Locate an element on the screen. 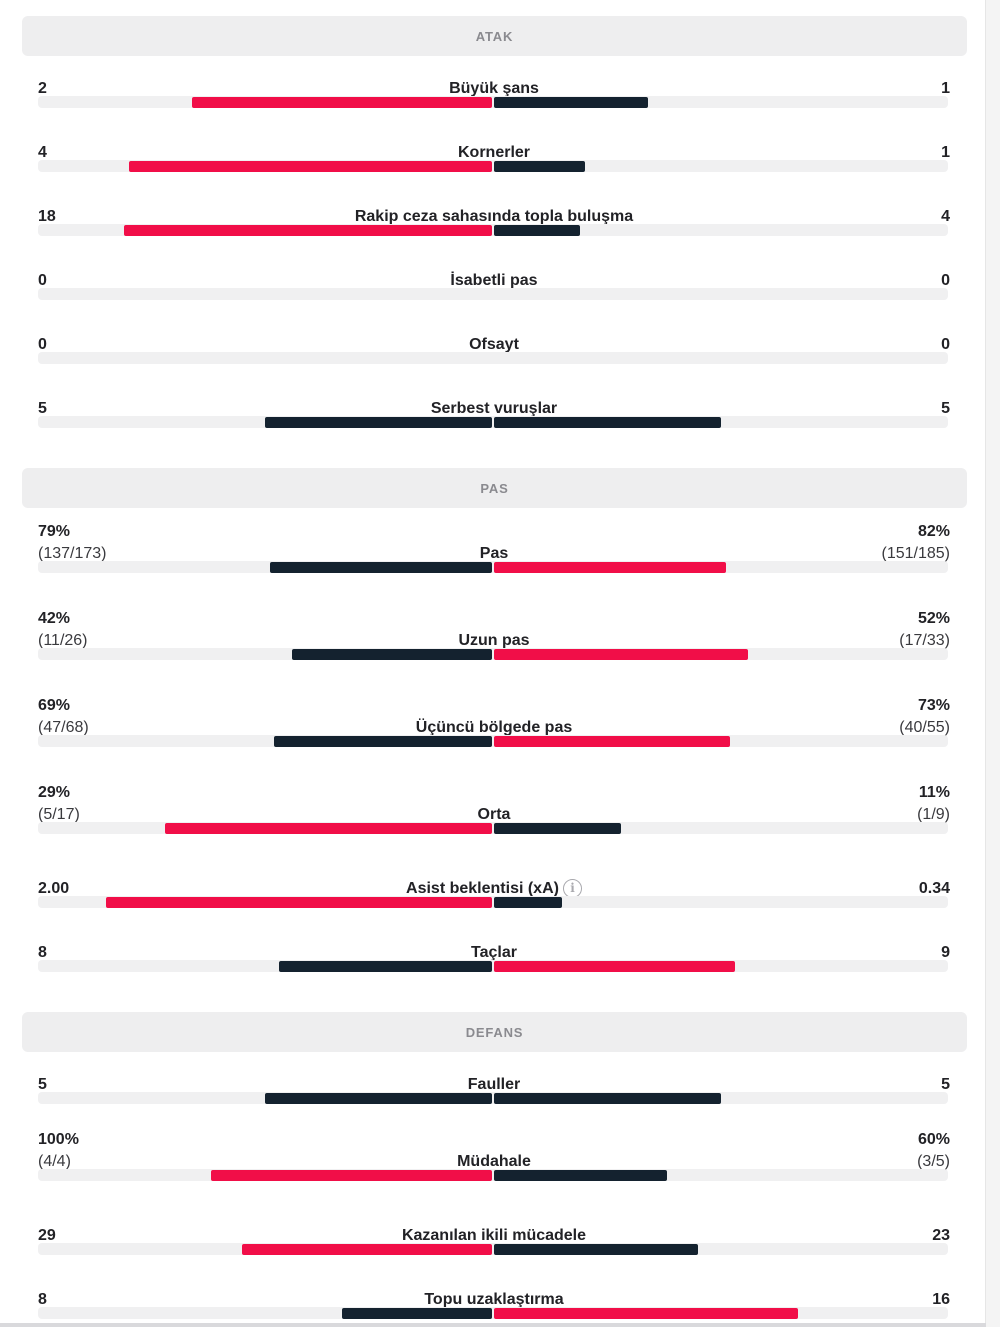 This screenshot has height=1327, width=1000. stat-label-text: Asist beklentisi (xA) is located at coordinates (482, 888).